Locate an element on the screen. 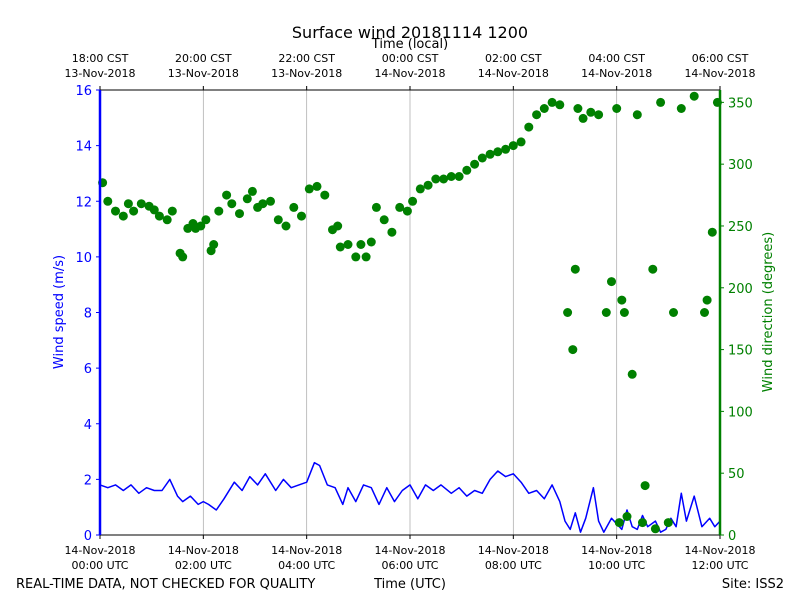 Image resolution: width=800 pixels, height=600 pixels. direction-tick-label: 150 is located at coordinates (740, 351).